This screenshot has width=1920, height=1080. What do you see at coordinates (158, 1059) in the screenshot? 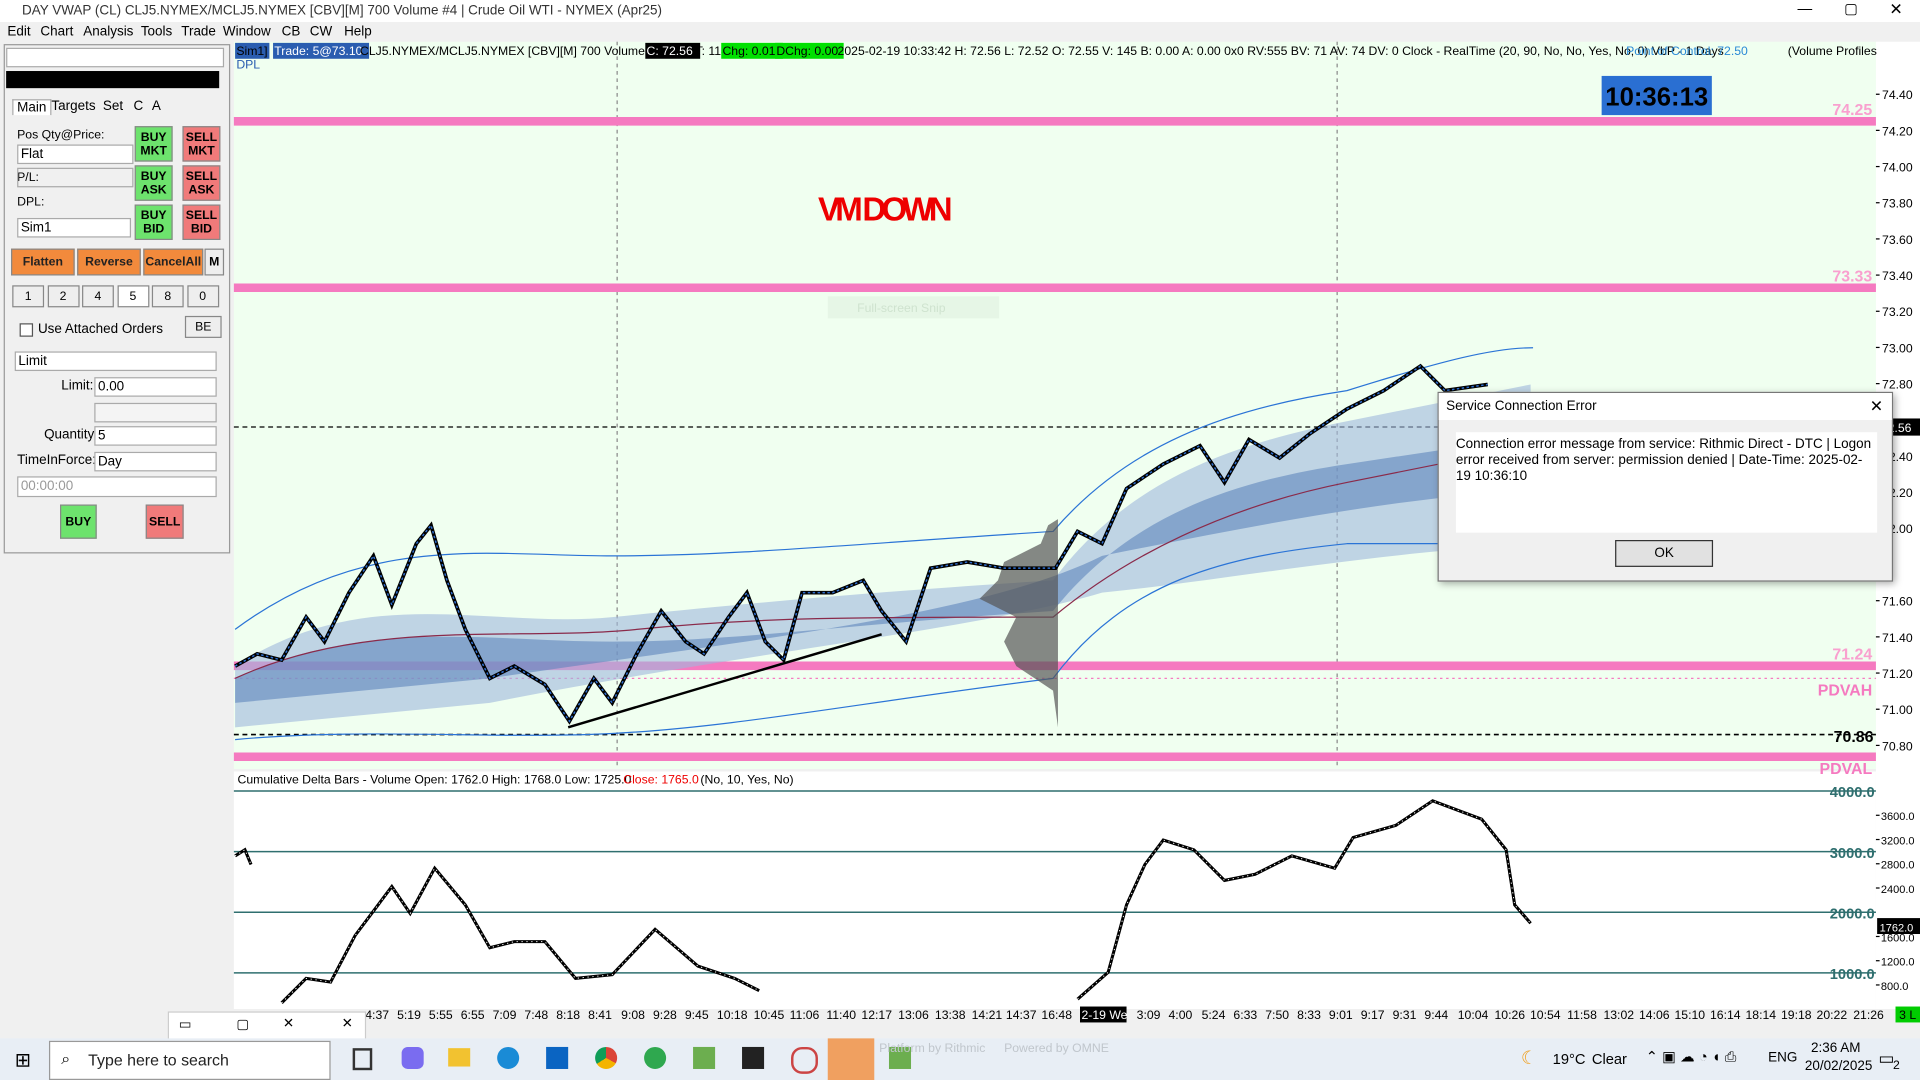
I see `search-text: Type here to search` at bounding box center [158, 1059].